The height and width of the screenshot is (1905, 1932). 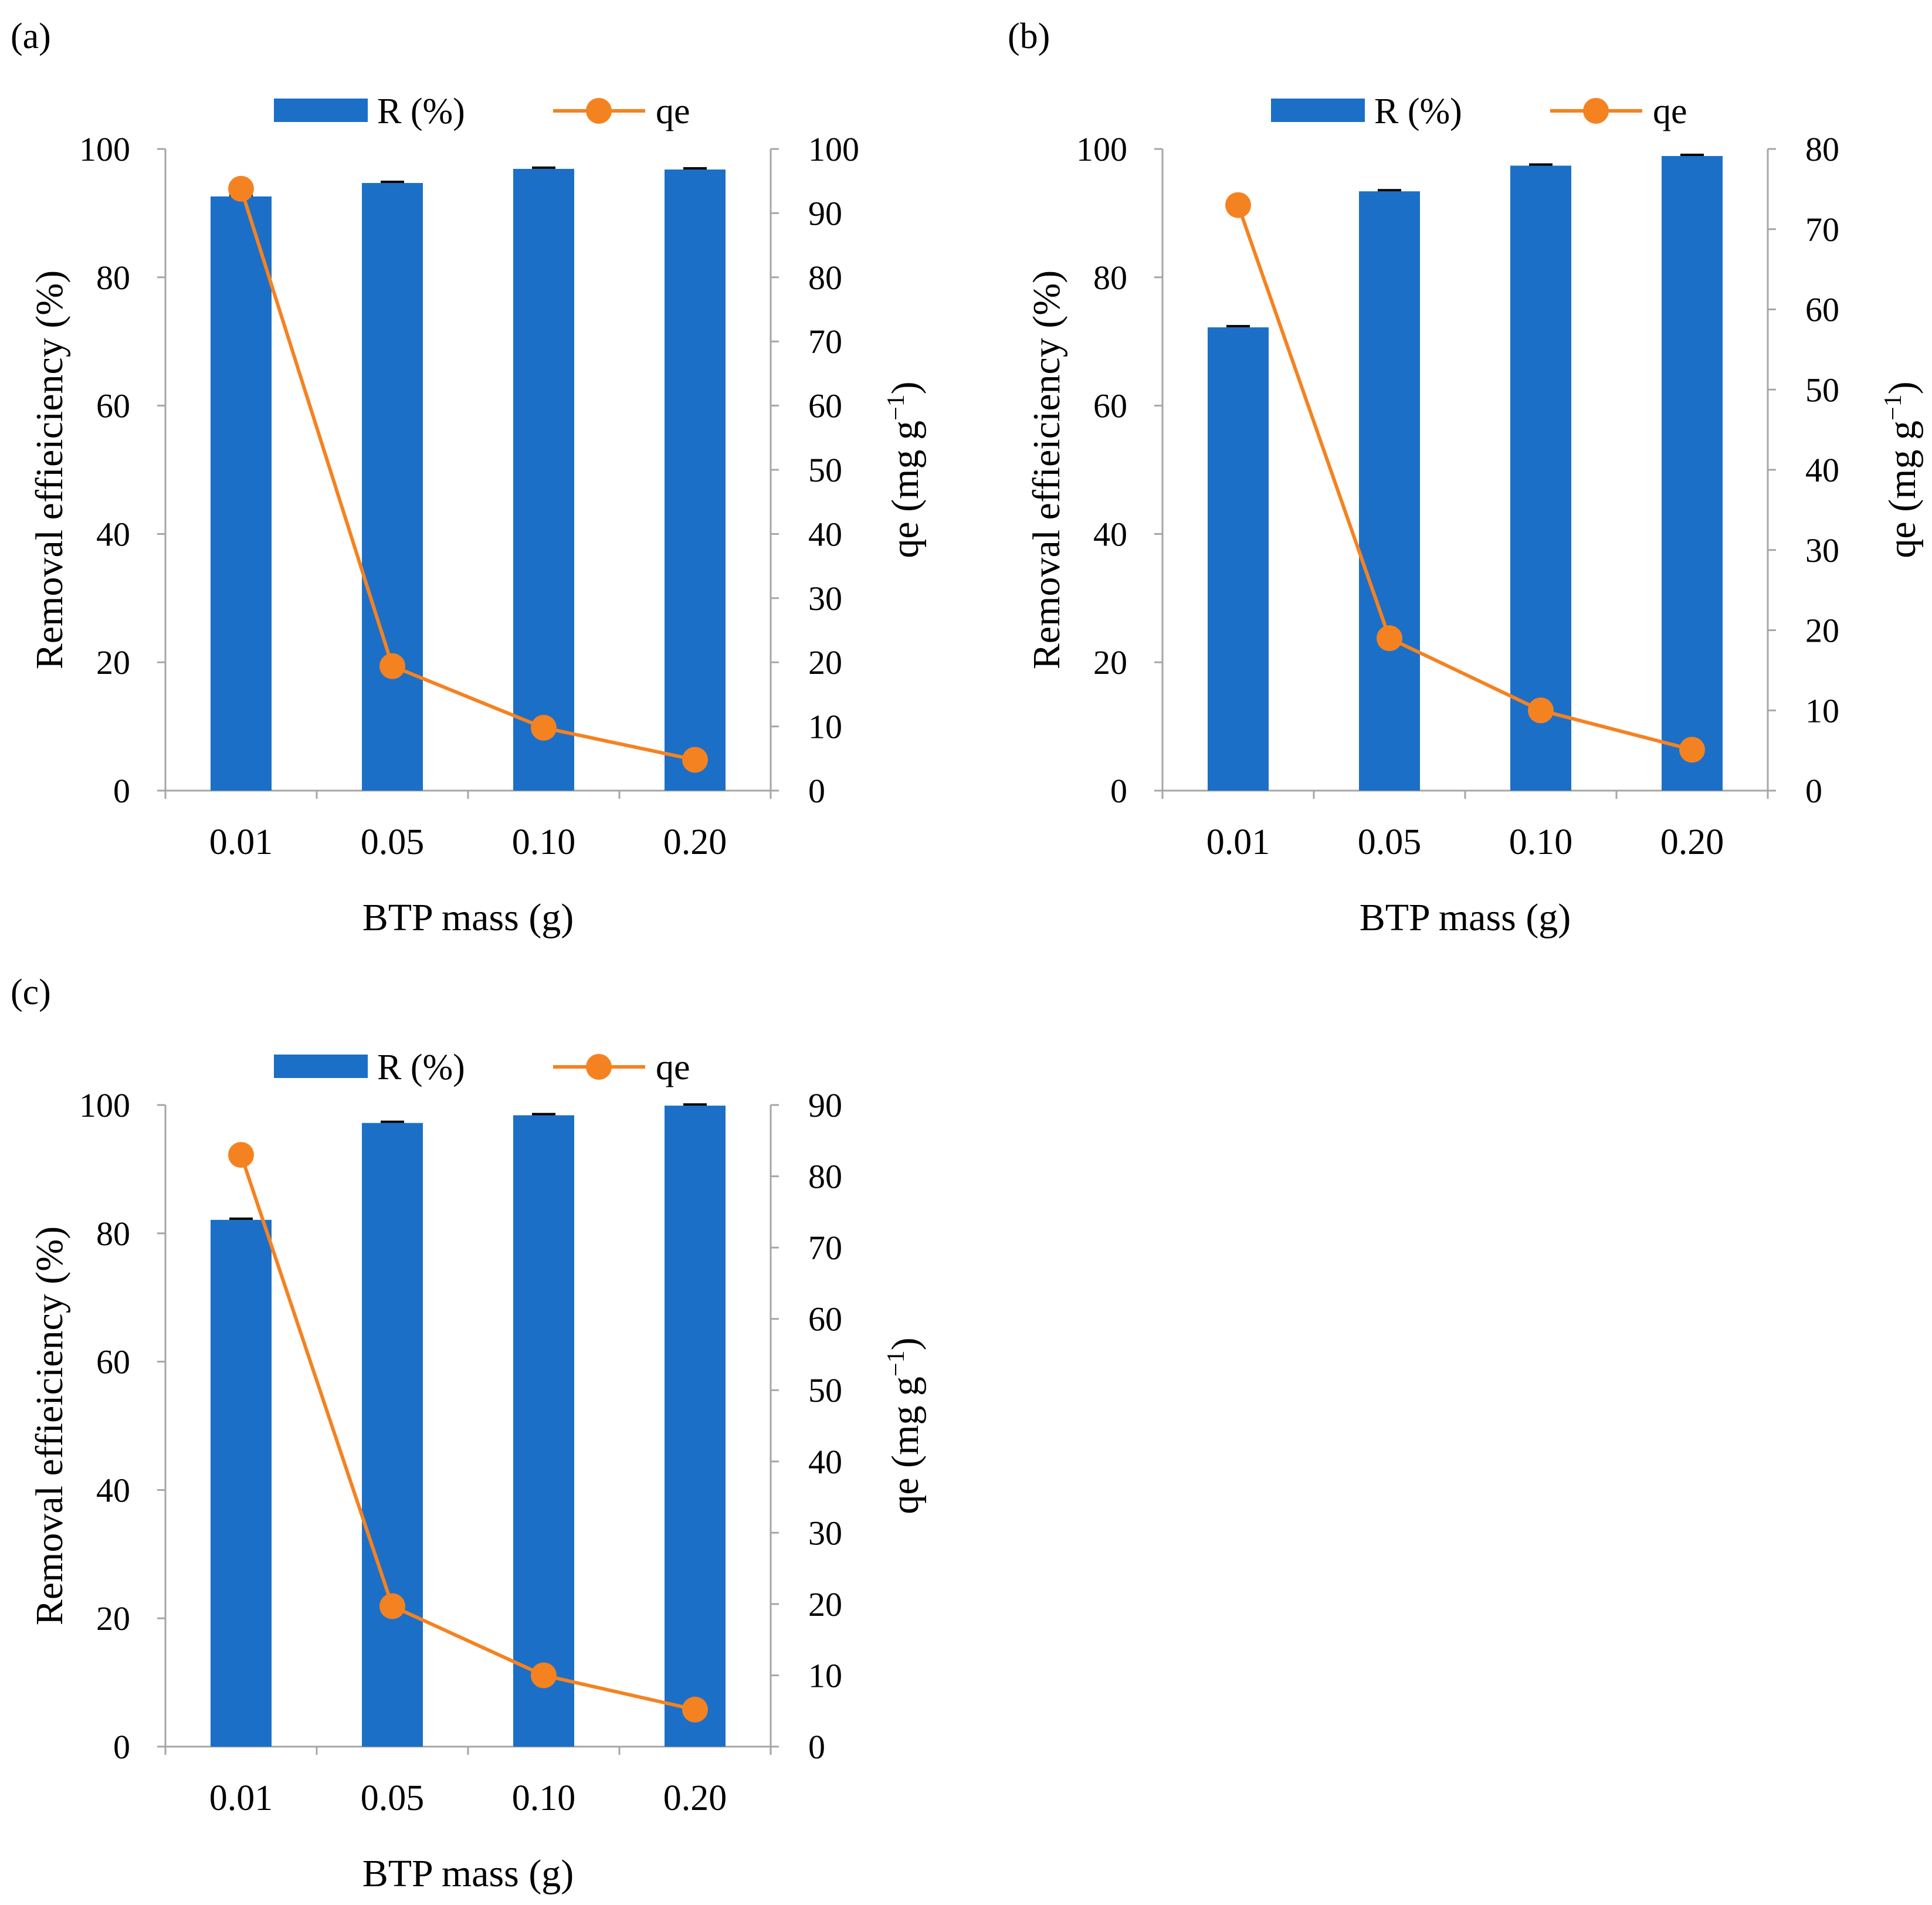 I want to click on x-tick-label-c: 0.20, so click(x=695, y=1798).